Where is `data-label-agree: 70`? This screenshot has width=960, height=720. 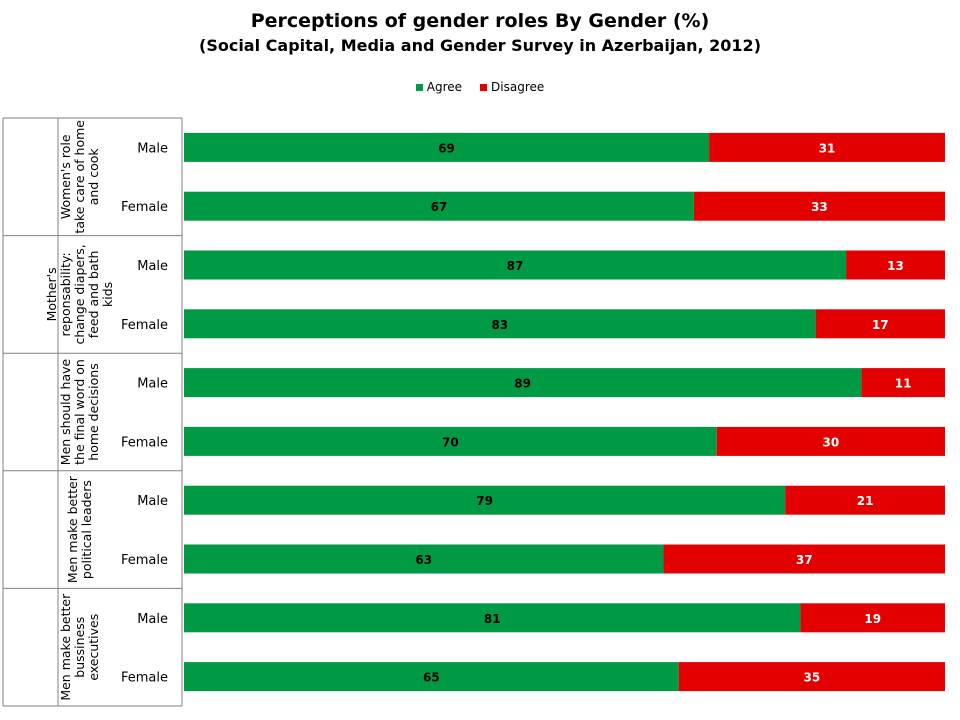 data-label-agree: 70 is located at coordinates (450, 442).